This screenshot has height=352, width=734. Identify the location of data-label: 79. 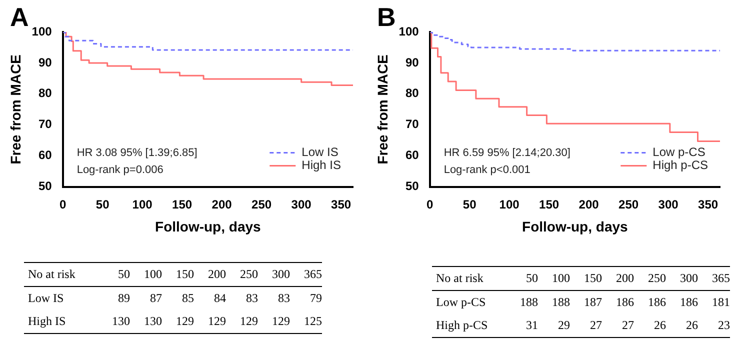
(315, 298).